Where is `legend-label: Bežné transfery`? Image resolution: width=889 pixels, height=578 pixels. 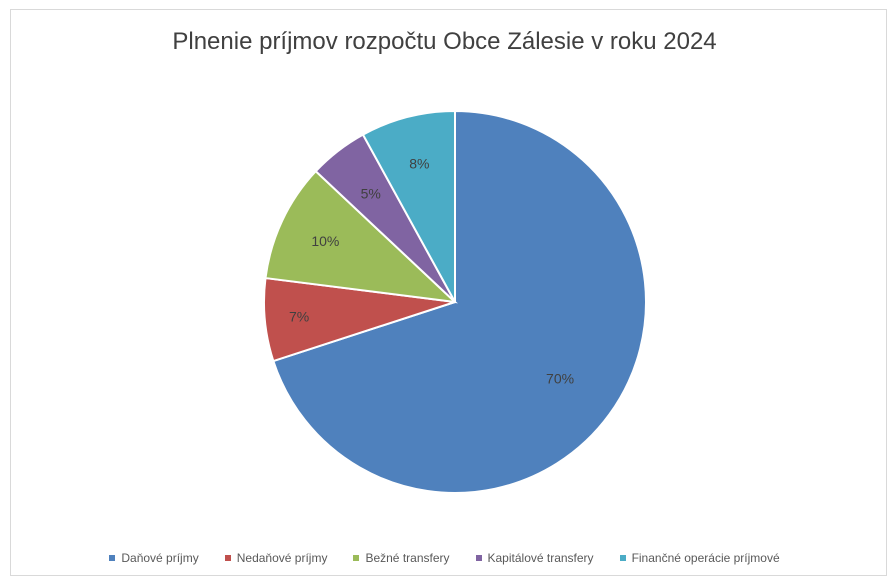
legend-label: Bežné transfery is located at coordinates (407, 558).